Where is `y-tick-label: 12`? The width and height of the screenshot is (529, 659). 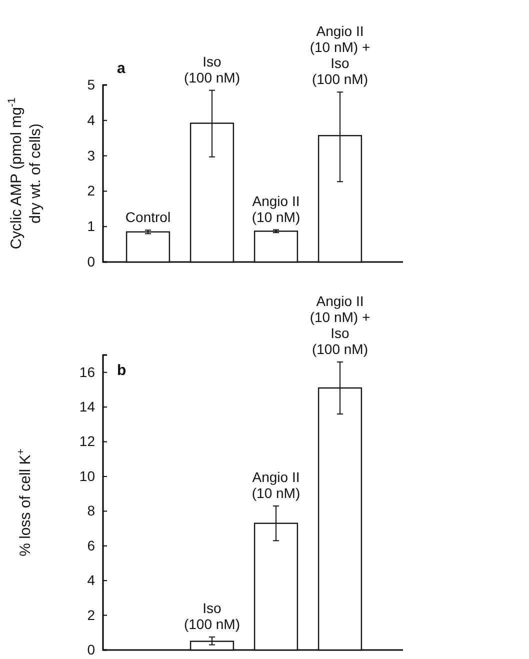 y-tick-label: 12 is located at coordinates (87, 441).